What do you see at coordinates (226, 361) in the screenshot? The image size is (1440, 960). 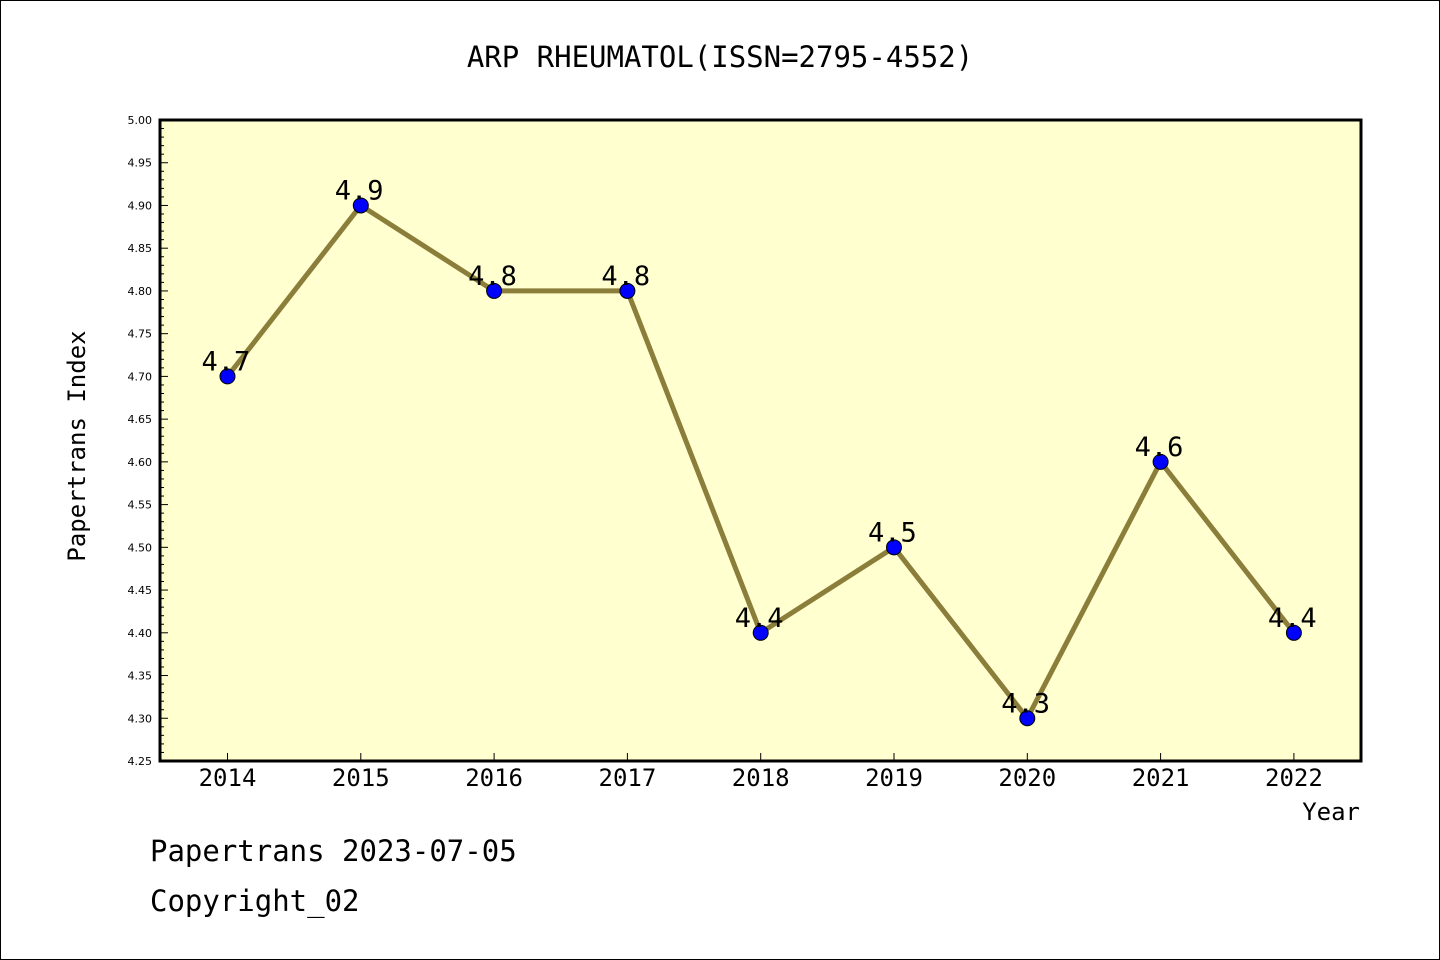 I see `data-label: 4.7` at bounding box center [226, 361].